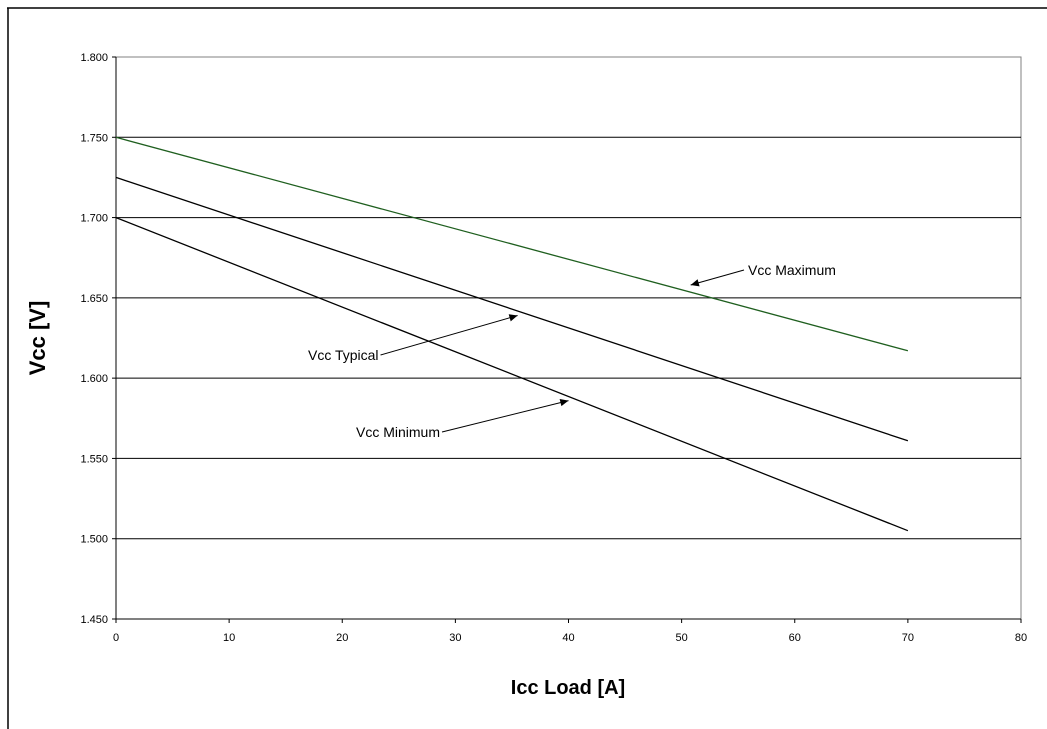 The image size is (1047, 729). Describe the element at coordinates (792, 270) in the screenshot. I see `annotation-label: Vcc Maximum` at that location.